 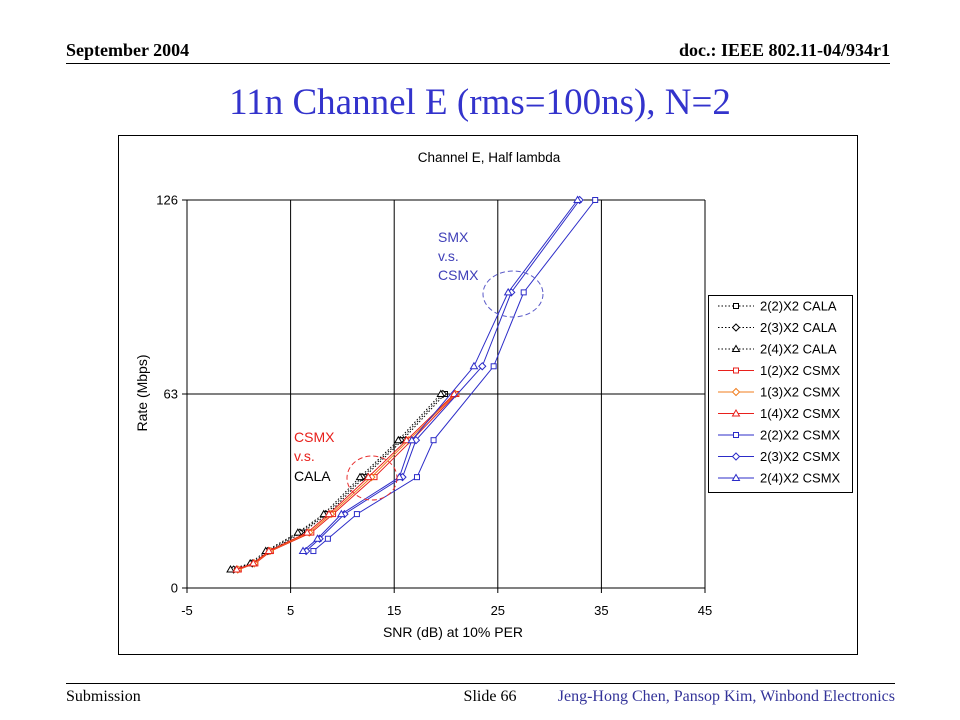 I want to click on header-doc-id: doc.: IEEE 802.11-04/934r1, so click(x=784, y=50).